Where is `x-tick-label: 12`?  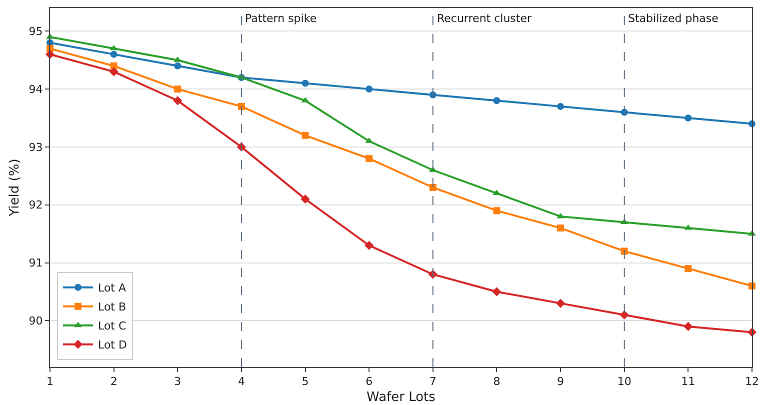
x-tick-label: 12 is located at coordinates (752, 381).